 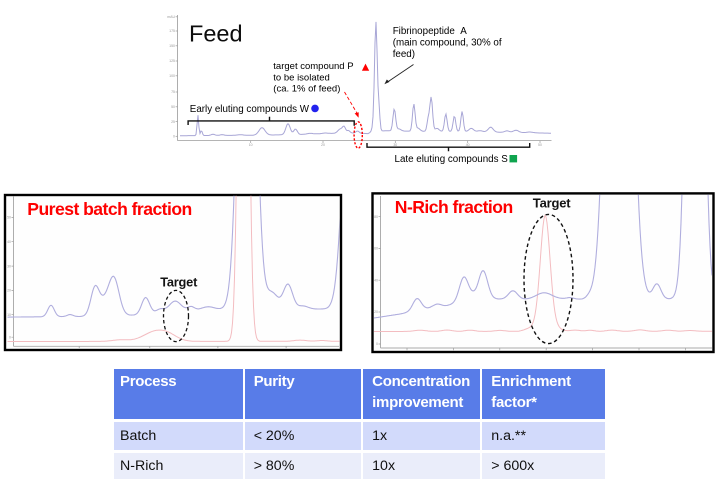 What do you see at coordinates (171, 17) in the screenshot?
I see `svg-text: mAU` at bounding box center [171, 17].